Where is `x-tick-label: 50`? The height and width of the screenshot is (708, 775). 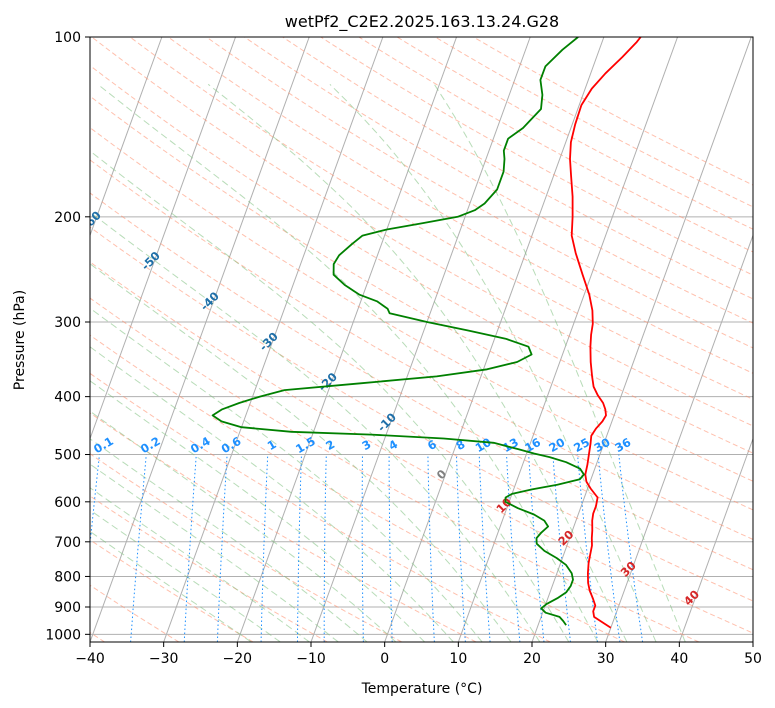 x-tick-label: 50 is located at coordinates (753, 659).